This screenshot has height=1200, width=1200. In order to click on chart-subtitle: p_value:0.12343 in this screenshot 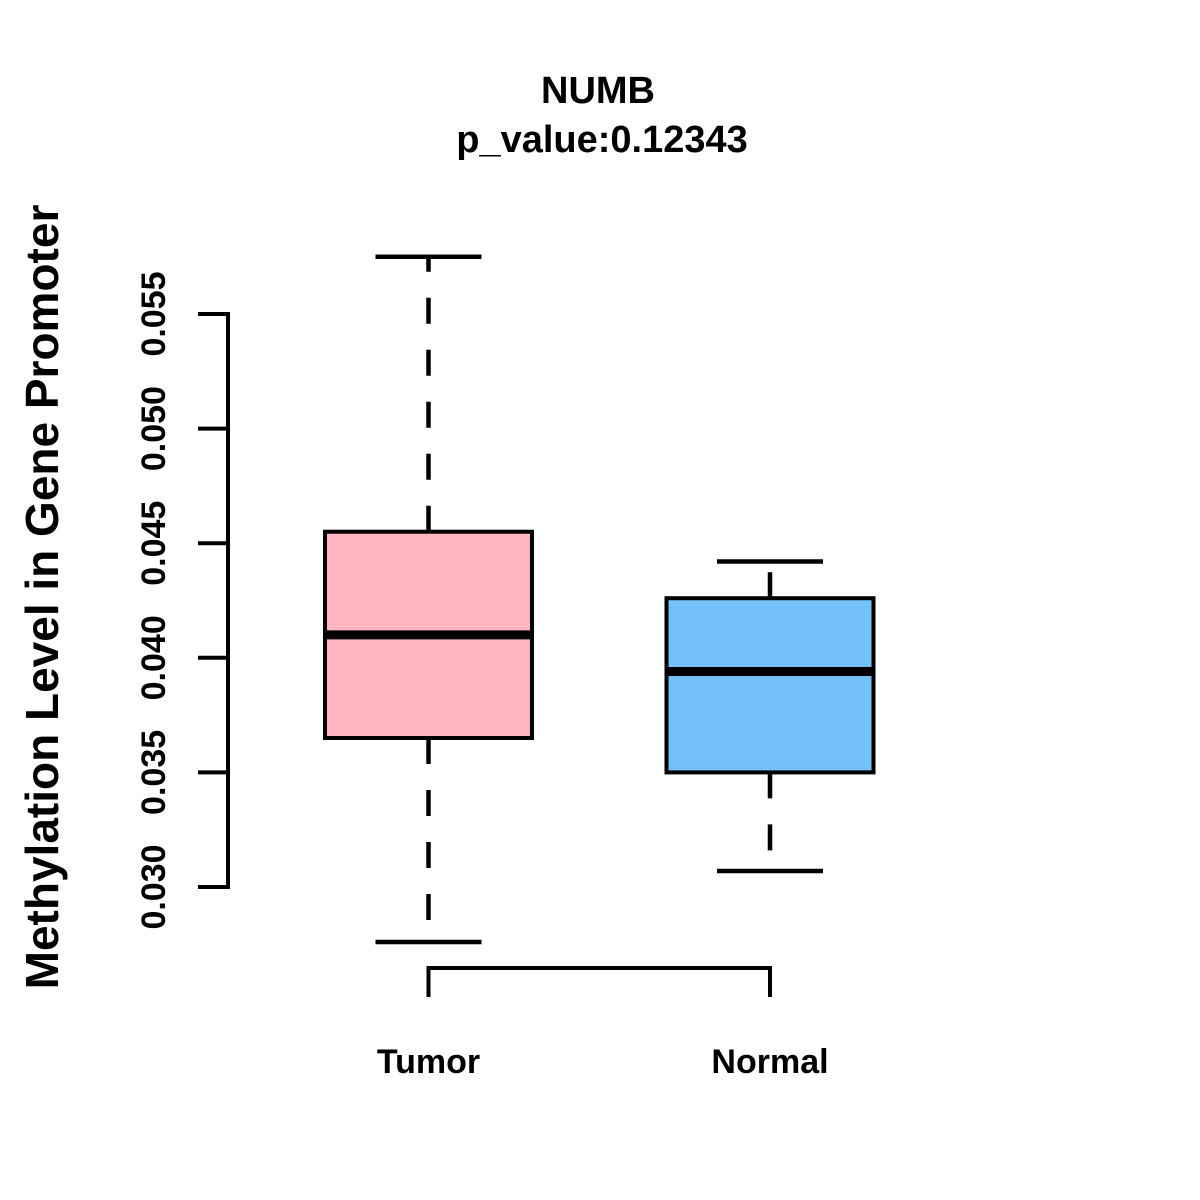, I will do `click(602, 140)`.